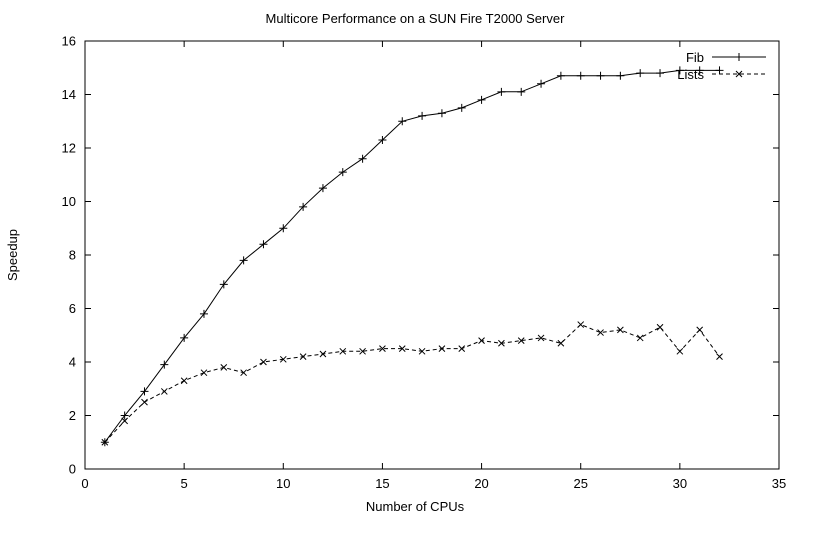 Image resolution: width=830 pixels, height=536 pixels. What do you see at coordinates (580, 483) in the screenshot?
I see `x-tick-label: 25` at bounding box center [580, 483].